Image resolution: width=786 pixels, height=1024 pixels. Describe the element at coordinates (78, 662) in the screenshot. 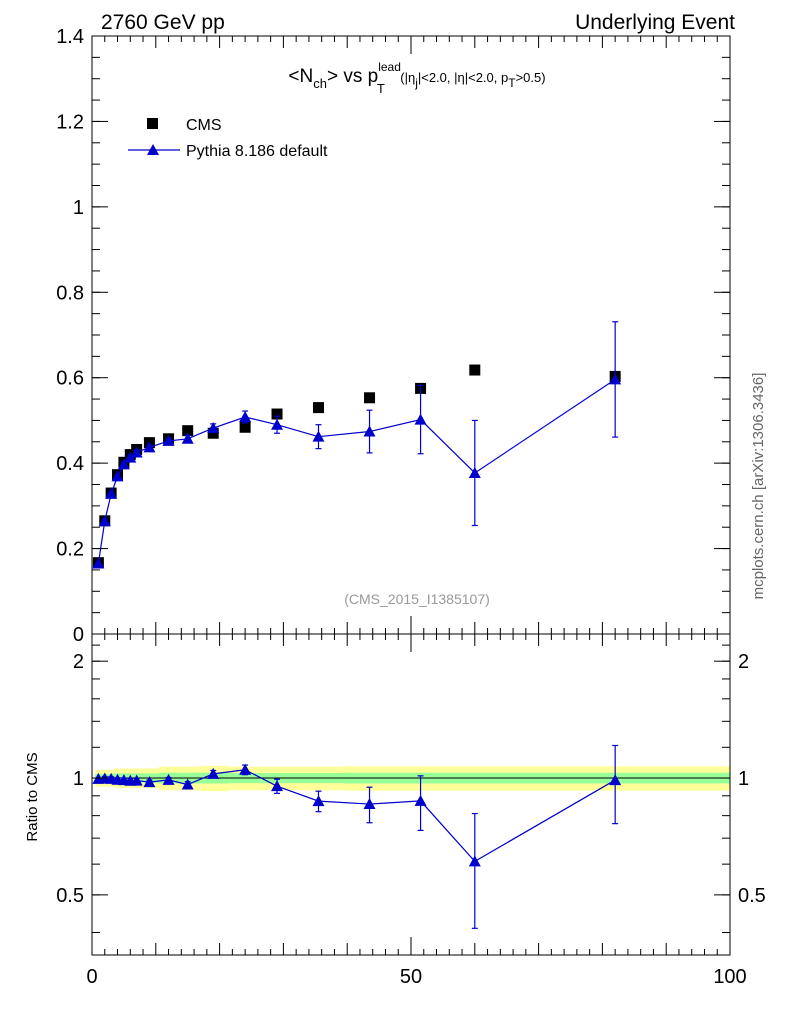

I see `ratio-y-tick-label-left: 2` at that location.